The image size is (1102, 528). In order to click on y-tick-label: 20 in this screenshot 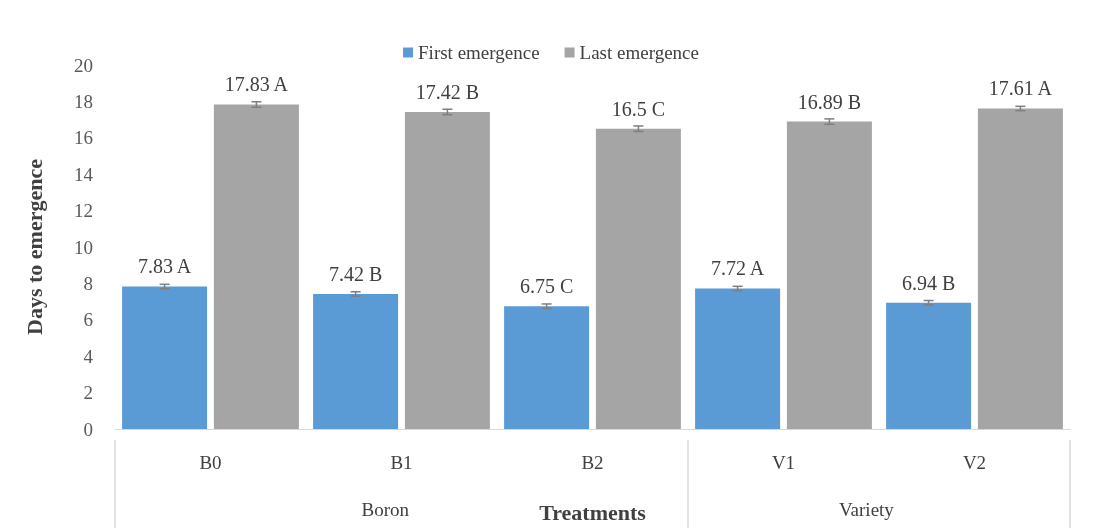, I will do `click(83, 65)`.